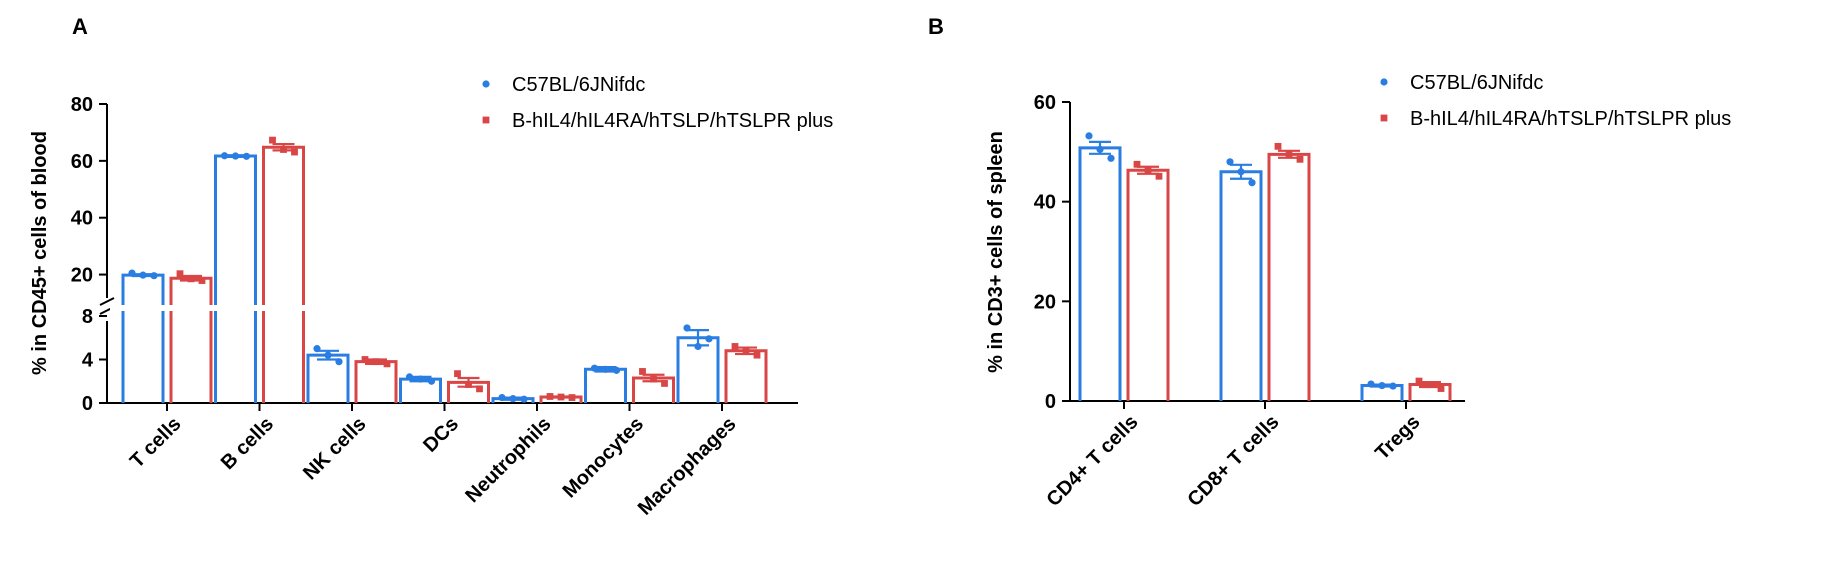 The width and height of the screenshot is (1828, 577). I want to click on y-tick-label-8: 8, so click(87, 317).